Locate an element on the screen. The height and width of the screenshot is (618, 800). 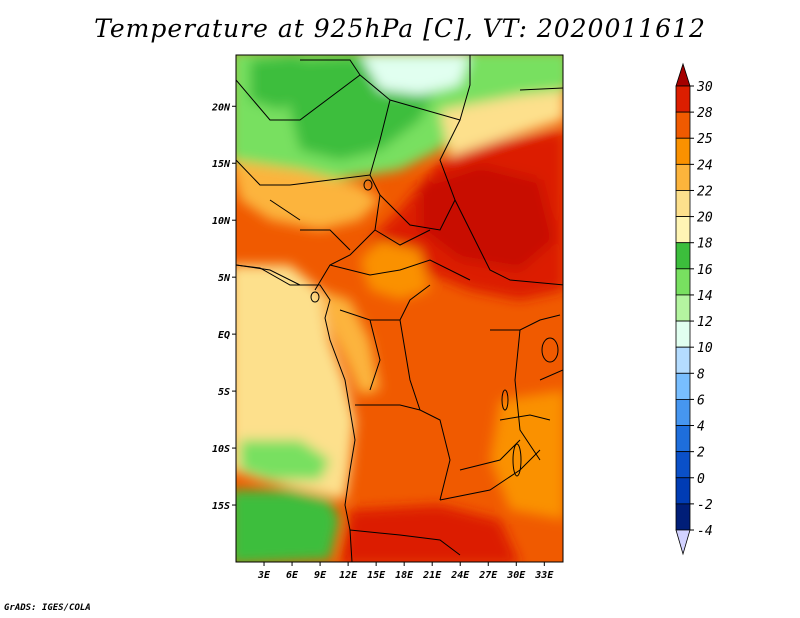
lon-tick-label: 21E is located at coordinates (432, 575).